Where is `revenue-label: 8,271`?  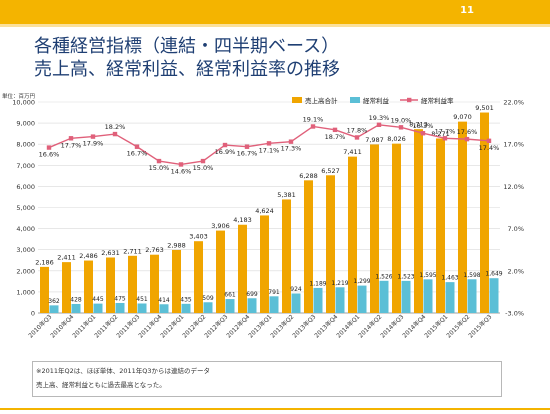 revenue-label: 8,271 is located at coordinates (440, 134).